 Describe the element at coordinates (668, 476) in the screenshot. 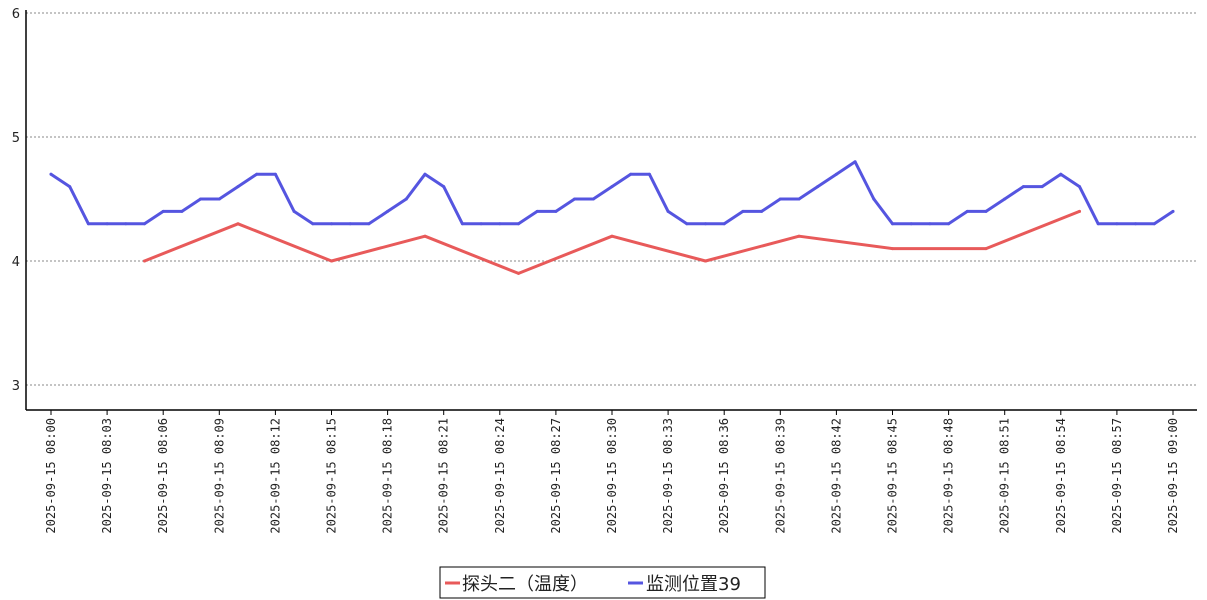

I see `x-tick-label-11: 2025-09-15 08:33` at that location.